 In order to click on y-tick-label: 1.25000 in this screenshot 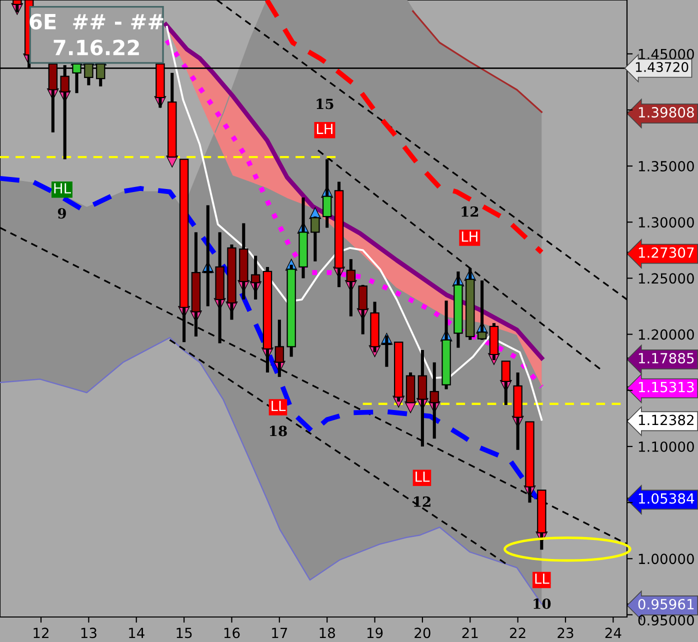, I will do `click(666, 278)`.